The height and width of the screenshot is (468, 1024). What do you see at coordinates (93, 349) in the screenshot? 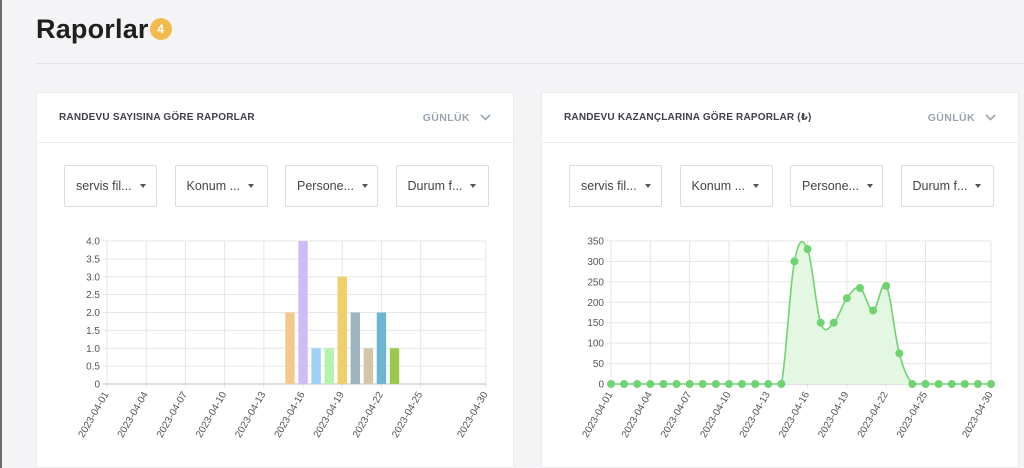
I see `y-tick-label: 1.0` at bounding box center [93, 349].